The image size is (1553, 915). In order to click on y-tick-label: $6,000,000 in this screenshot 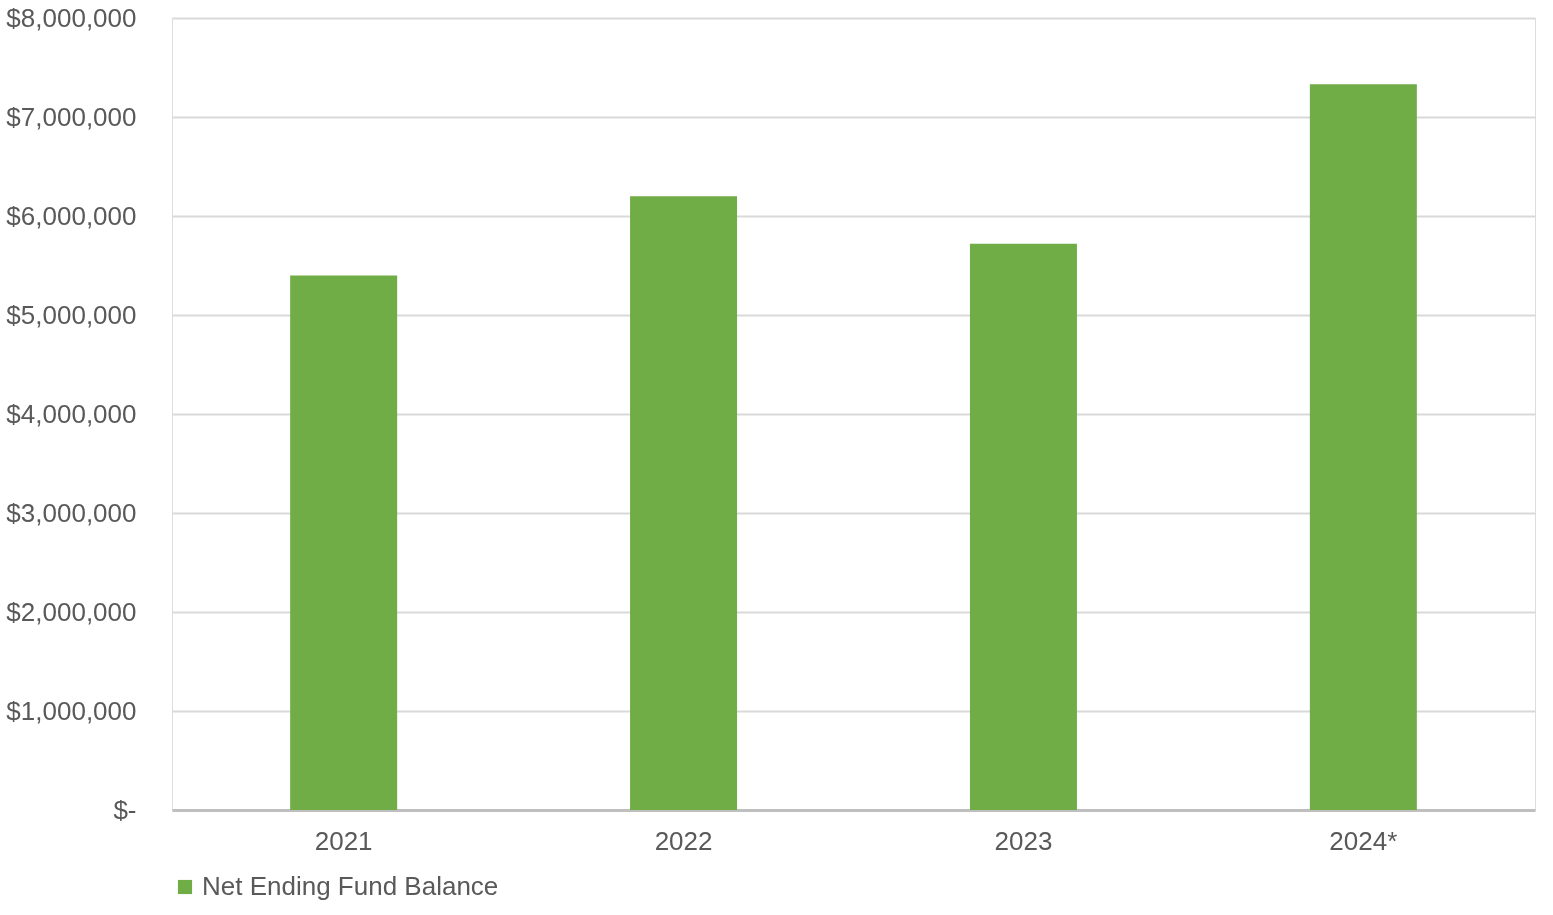, I will do `click(71, 215)`.